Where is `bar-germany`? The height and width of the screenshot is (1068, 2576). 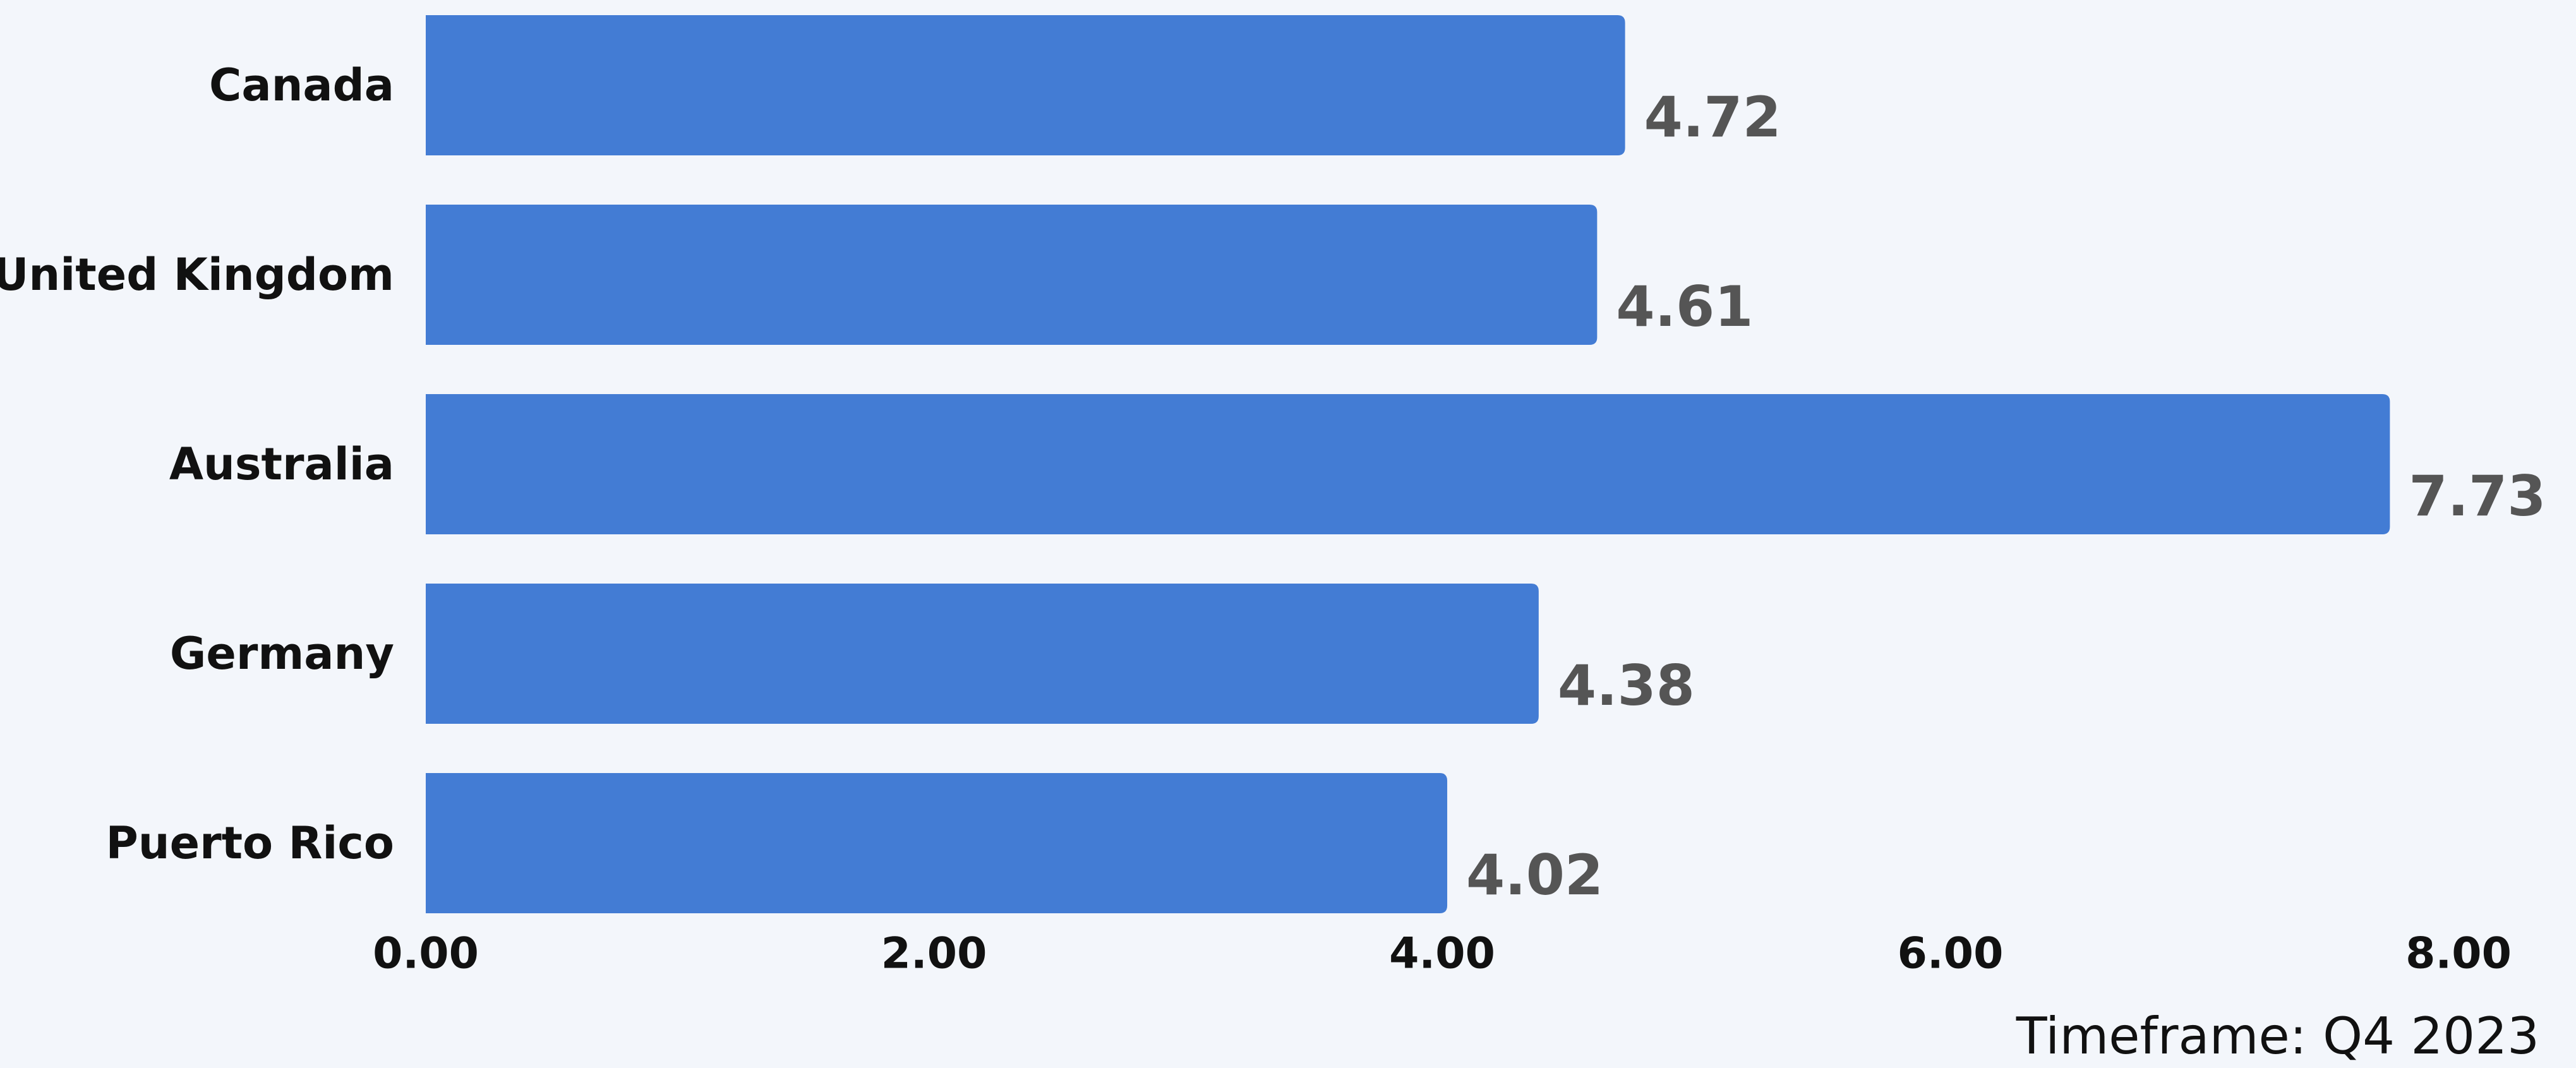 bar-germany is located at coordinates (982, 654).